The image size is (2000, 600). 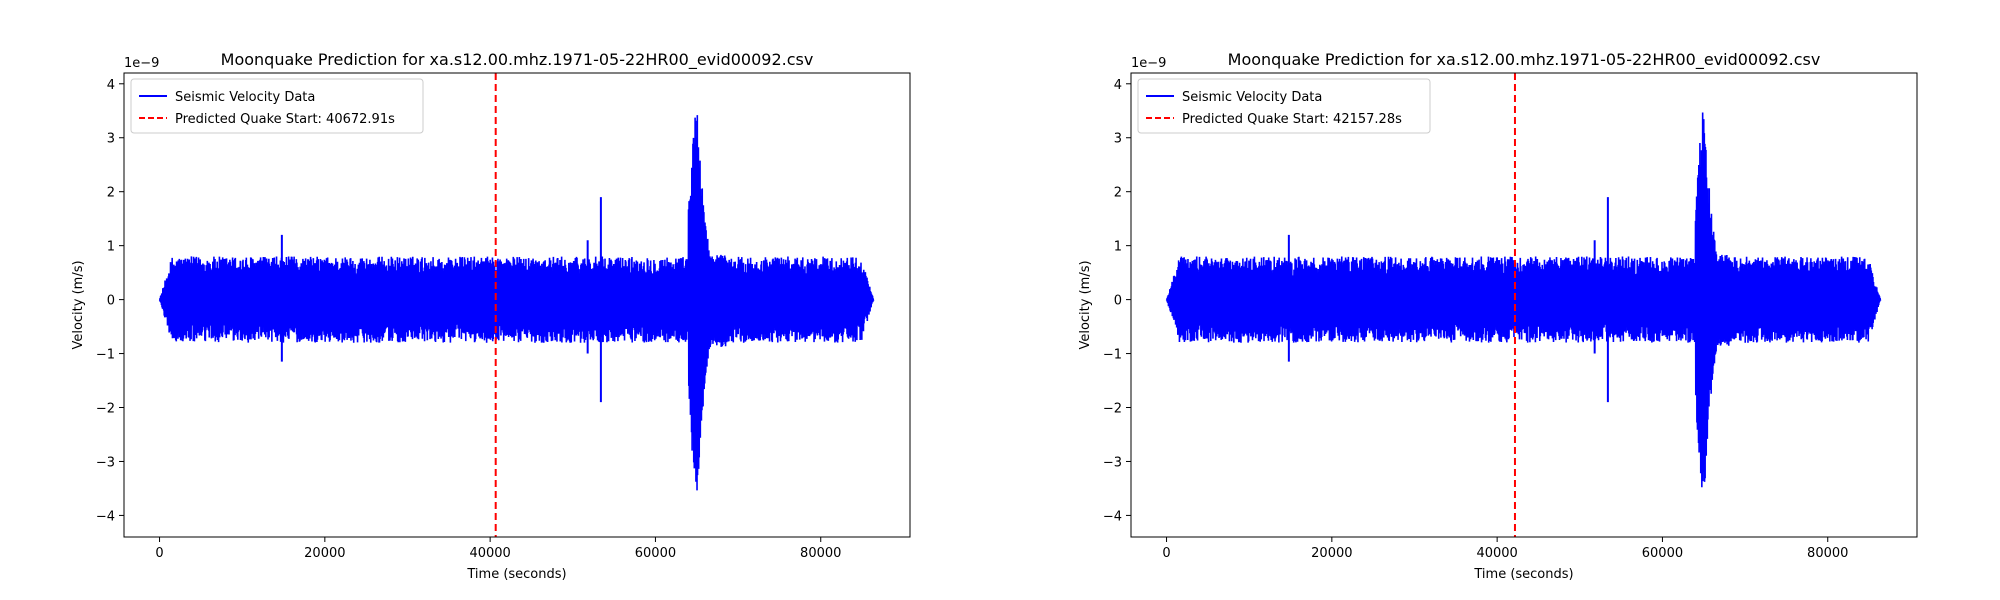 What do you see at coordinates (1292, 119) in the screenshot?
I see `legend-label-predicted: Predicted Quake Start: 42157.28s` at bounding box center [1292, 119].